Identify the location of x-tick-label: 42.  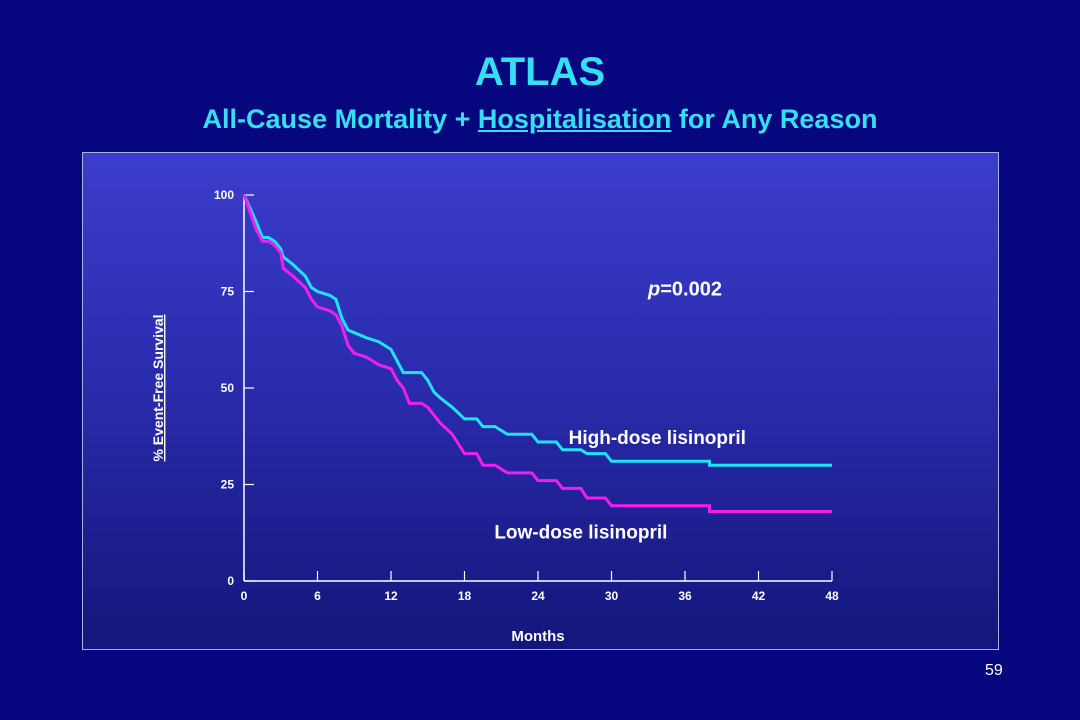
(759, 596).